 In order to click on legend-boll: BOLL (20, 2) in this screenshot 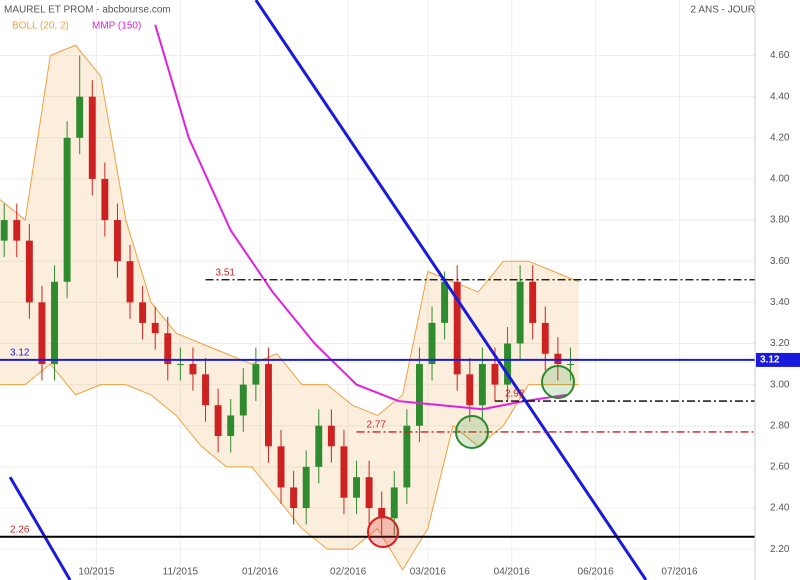, I will do `click(40, 26)`.